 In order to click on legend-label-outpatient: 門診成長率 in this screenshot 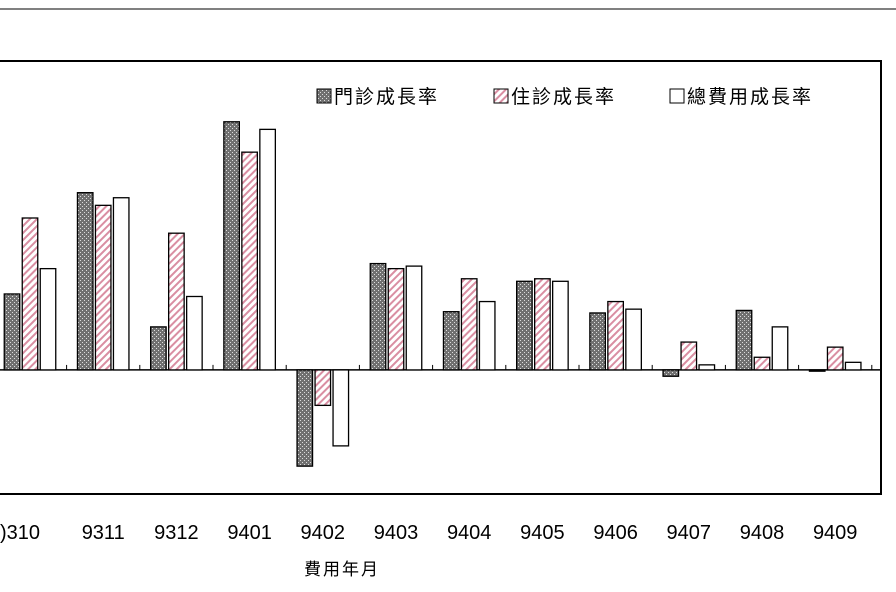, I will do `click(386, 97)`.